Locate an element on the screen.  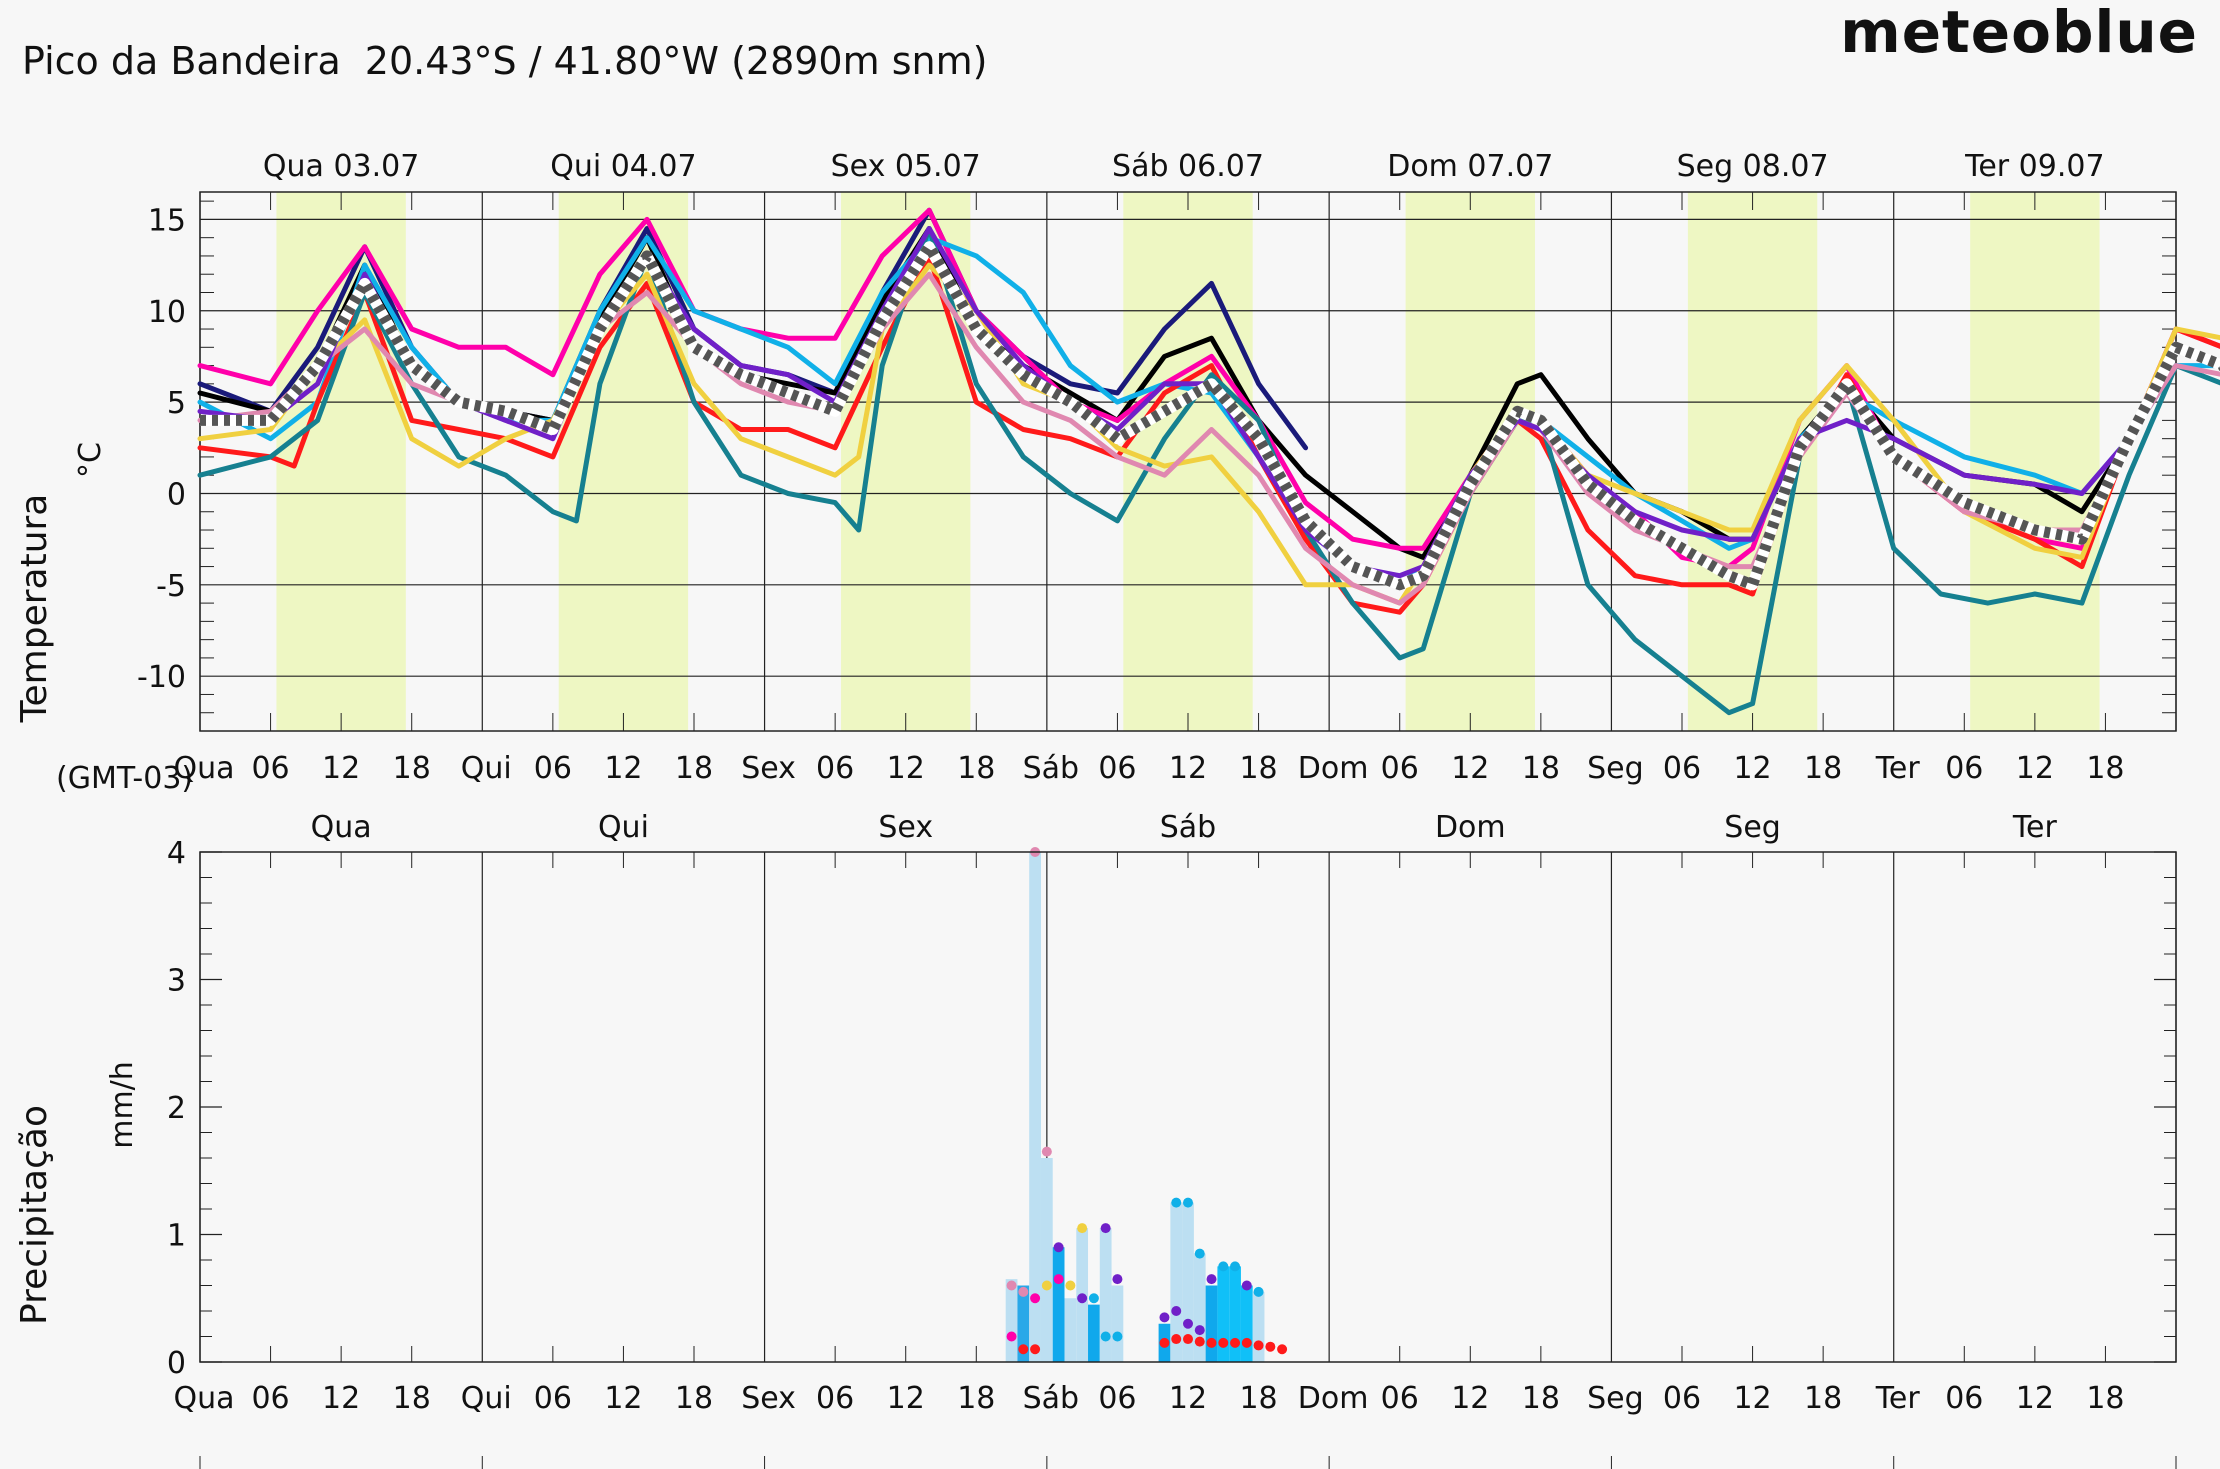
precip-yunit: mm/h is located at coordinates (122, 1105).